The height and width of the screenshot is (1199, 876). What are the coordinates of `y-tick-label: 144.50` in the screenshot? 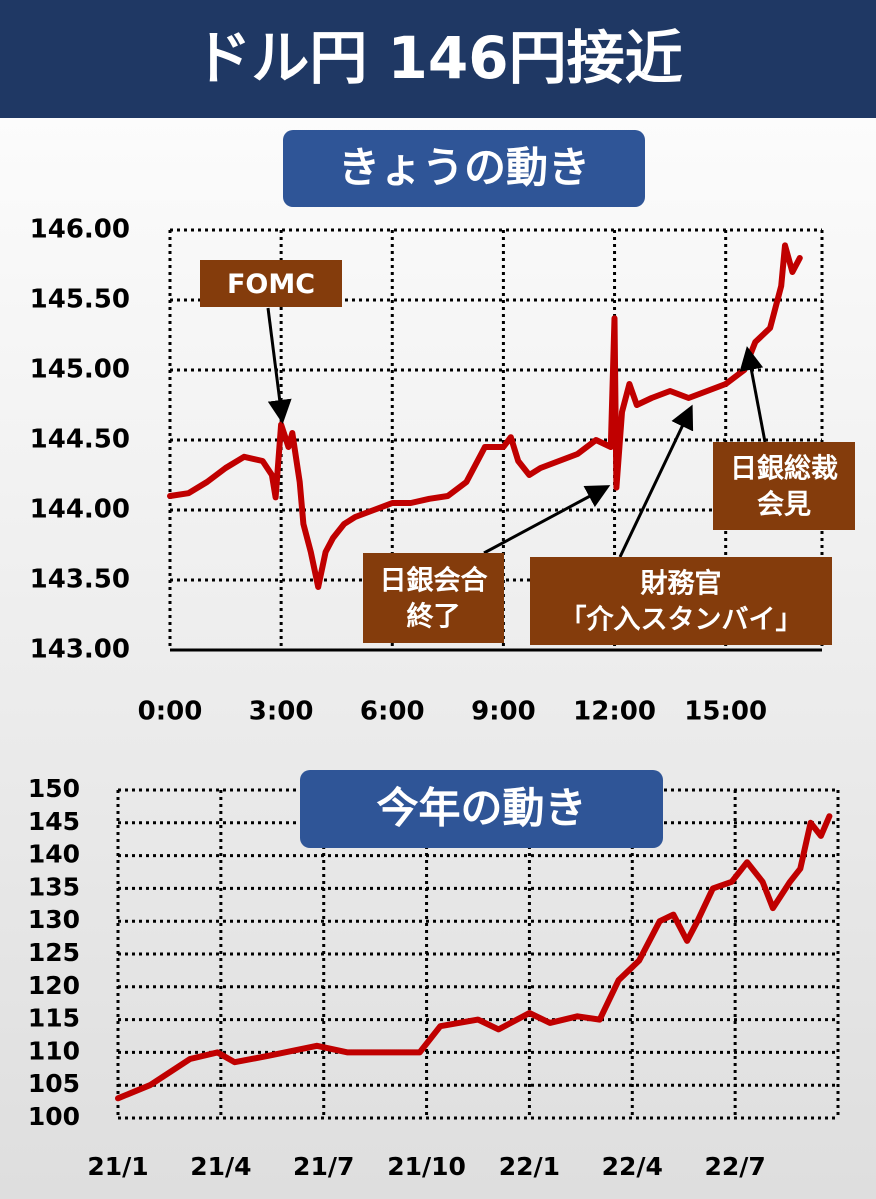 It's located at (80, 440).